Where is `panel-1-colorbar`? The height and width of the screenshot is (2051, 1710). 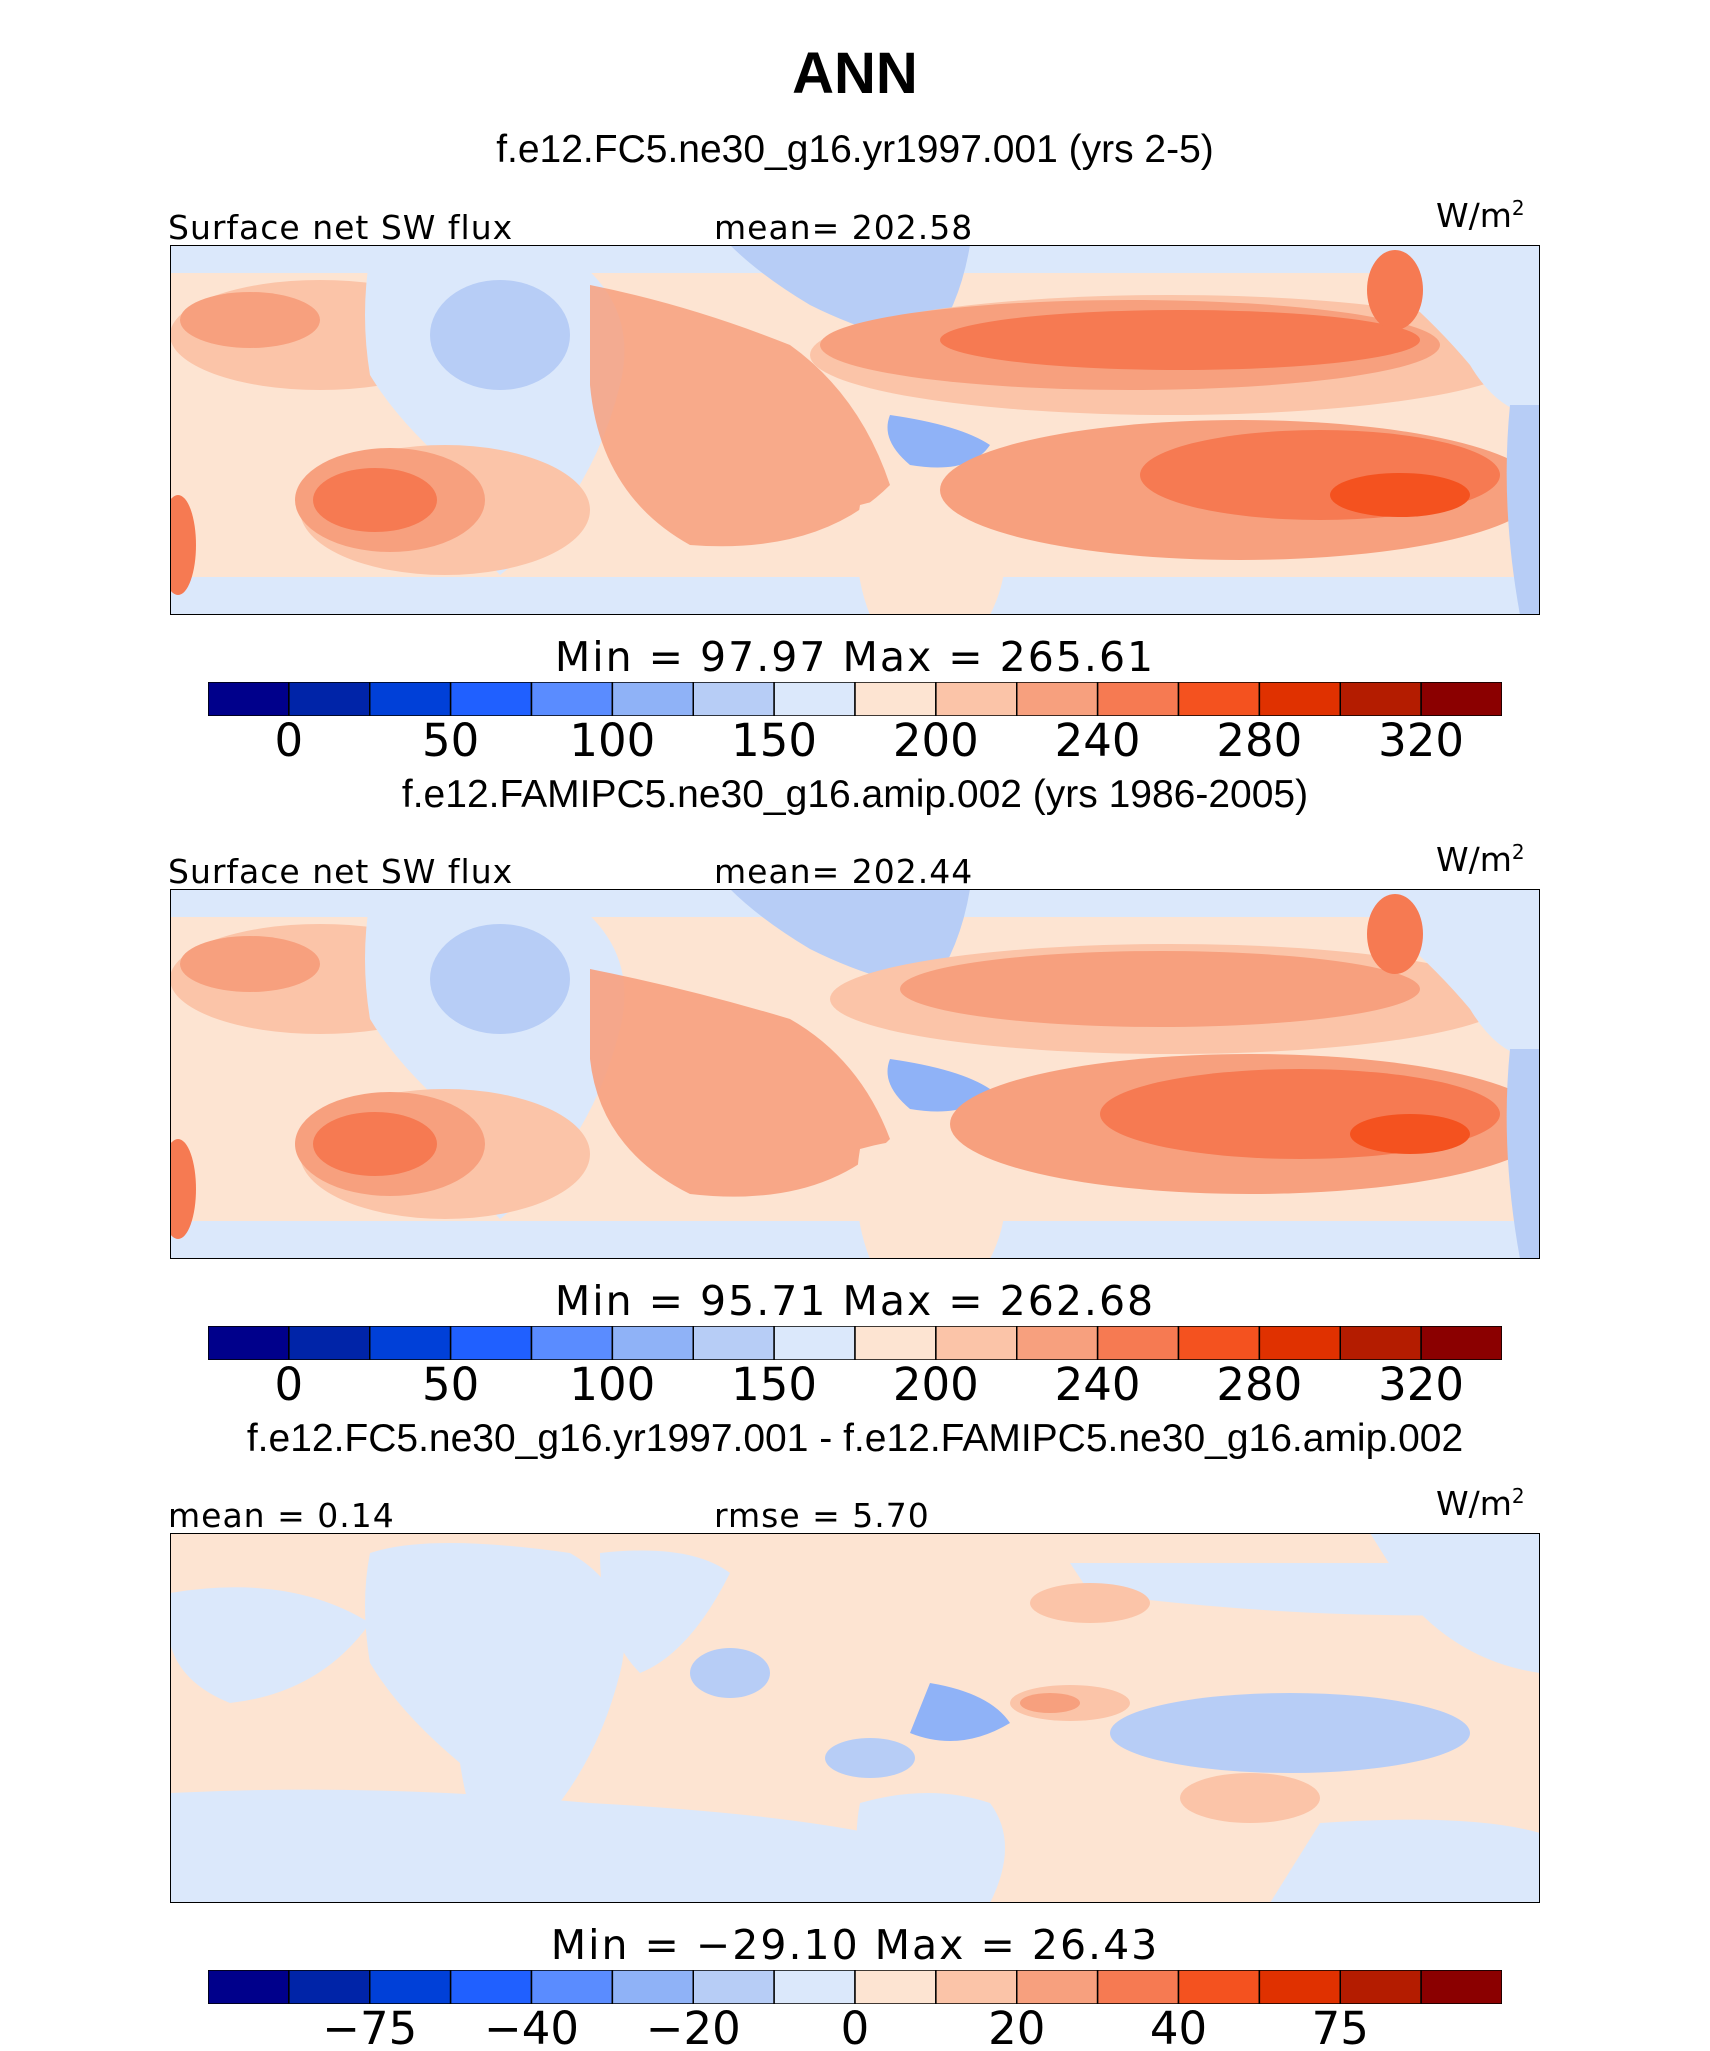
panel-1-colorbar is located at coordinates (855, 699).